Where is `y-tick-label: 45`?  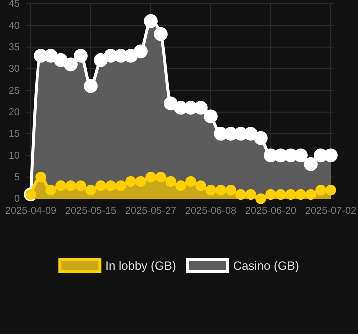 y-tick-label: 45 is located at coordinates (14, 5).